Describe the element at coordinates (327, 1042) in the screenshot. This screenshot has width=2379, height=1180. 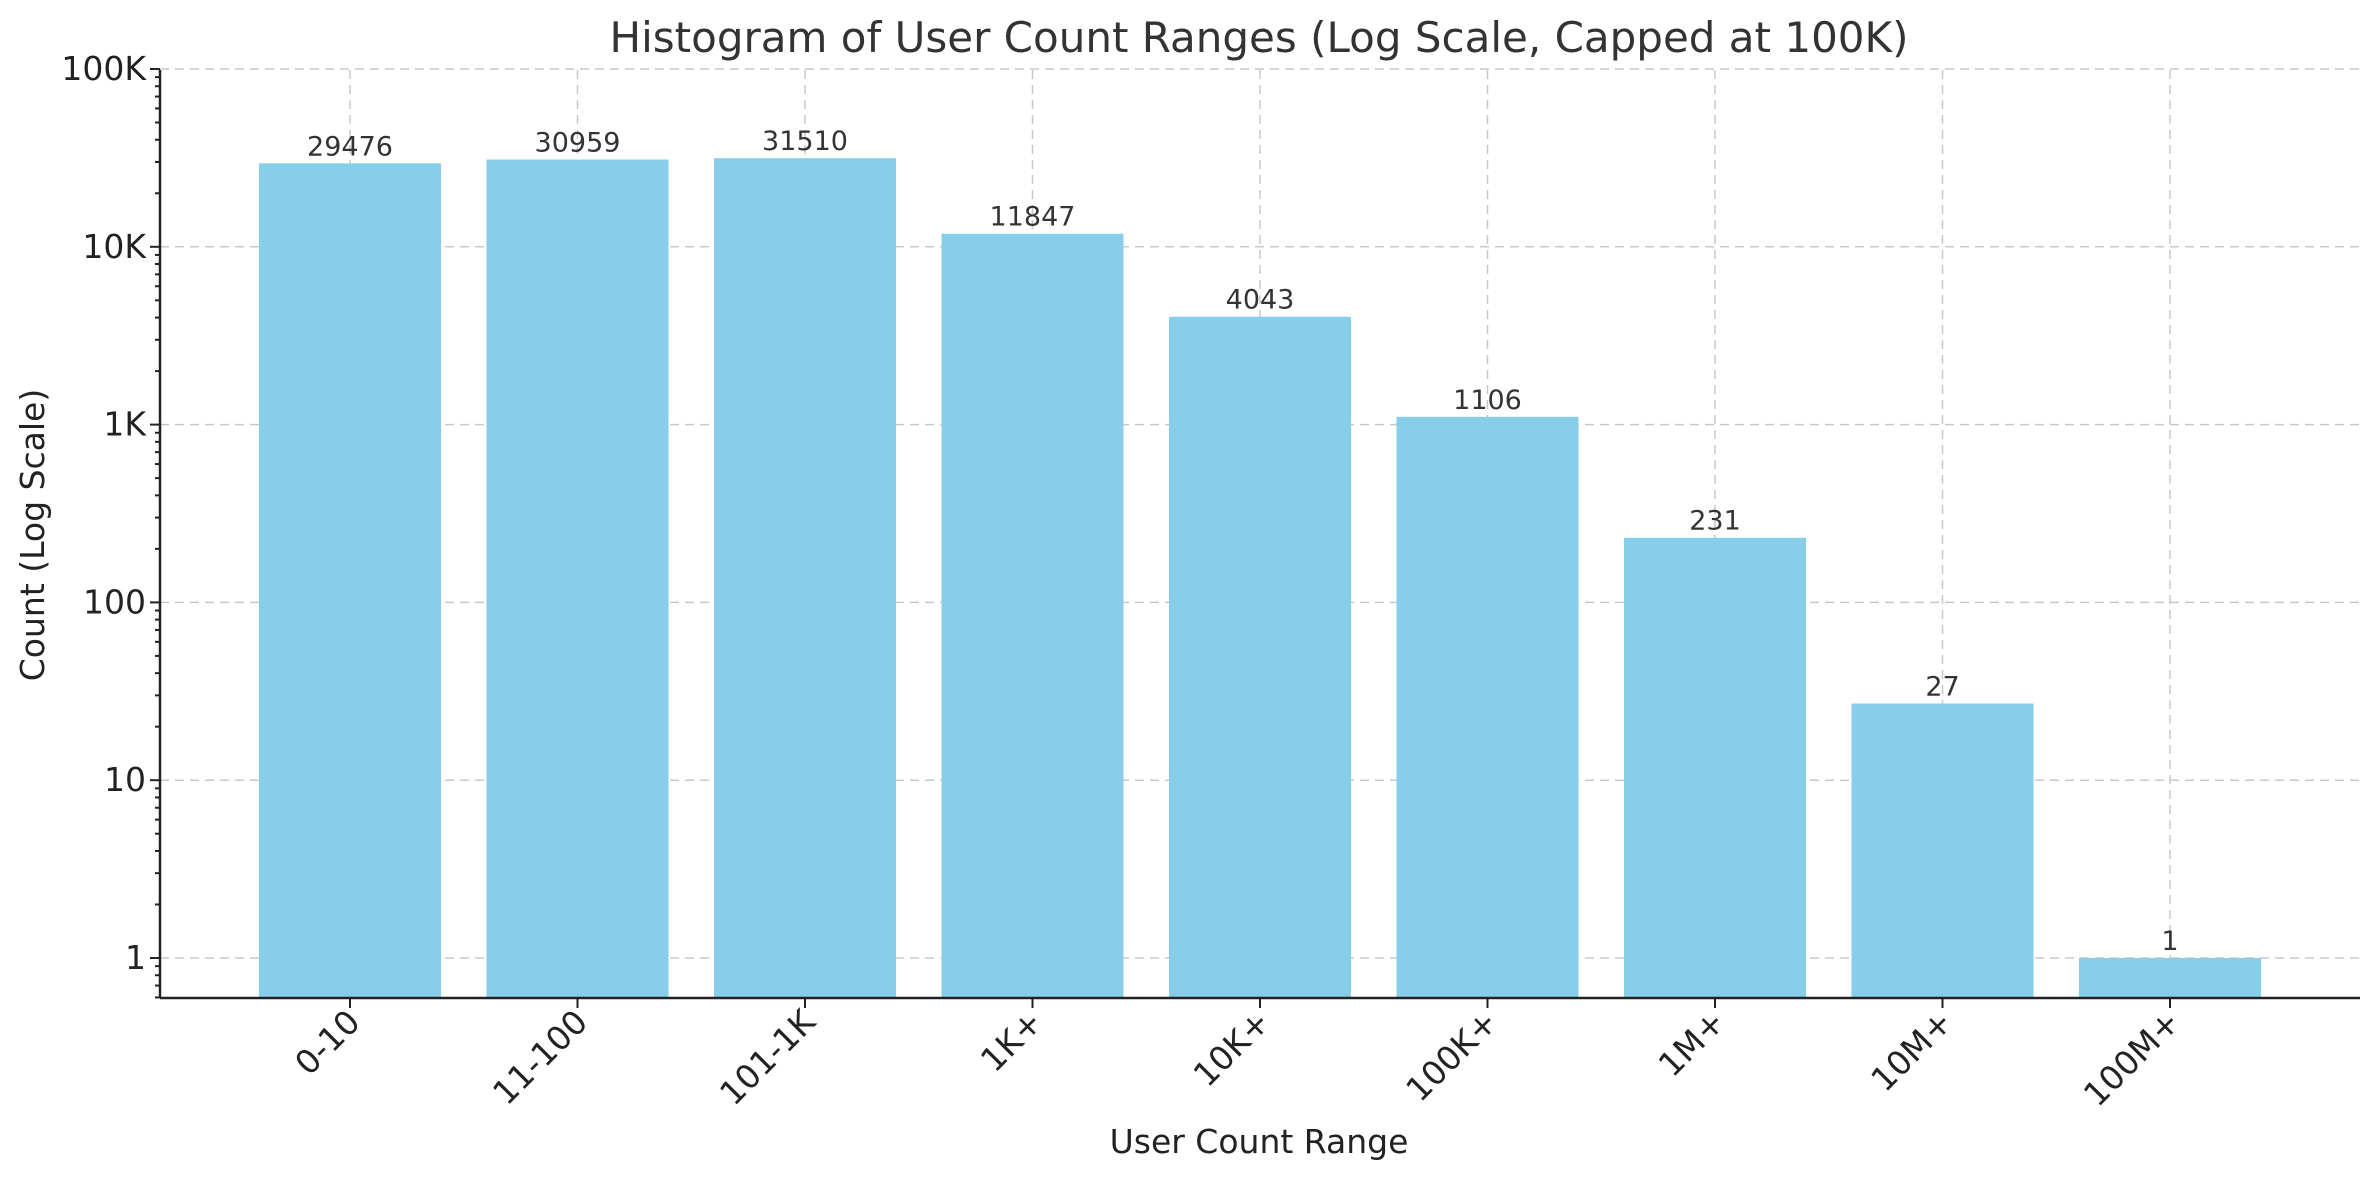
I see `x-tick-label: 0-10` at that location.